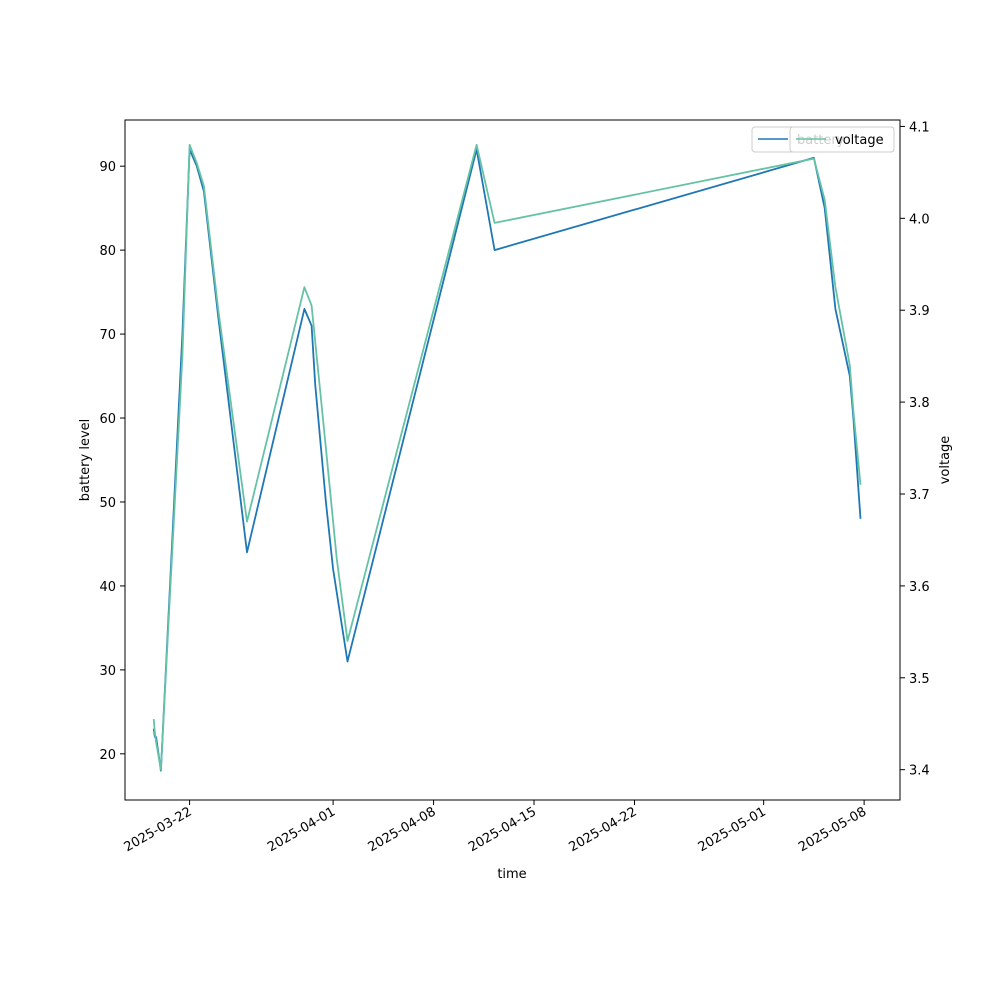 The width and height of the screenshot is (1000, 1000). Describe the element at coordinates (919, 679) in the screenshot. I see `y-right-tick-label-1: 3.5` at that location.